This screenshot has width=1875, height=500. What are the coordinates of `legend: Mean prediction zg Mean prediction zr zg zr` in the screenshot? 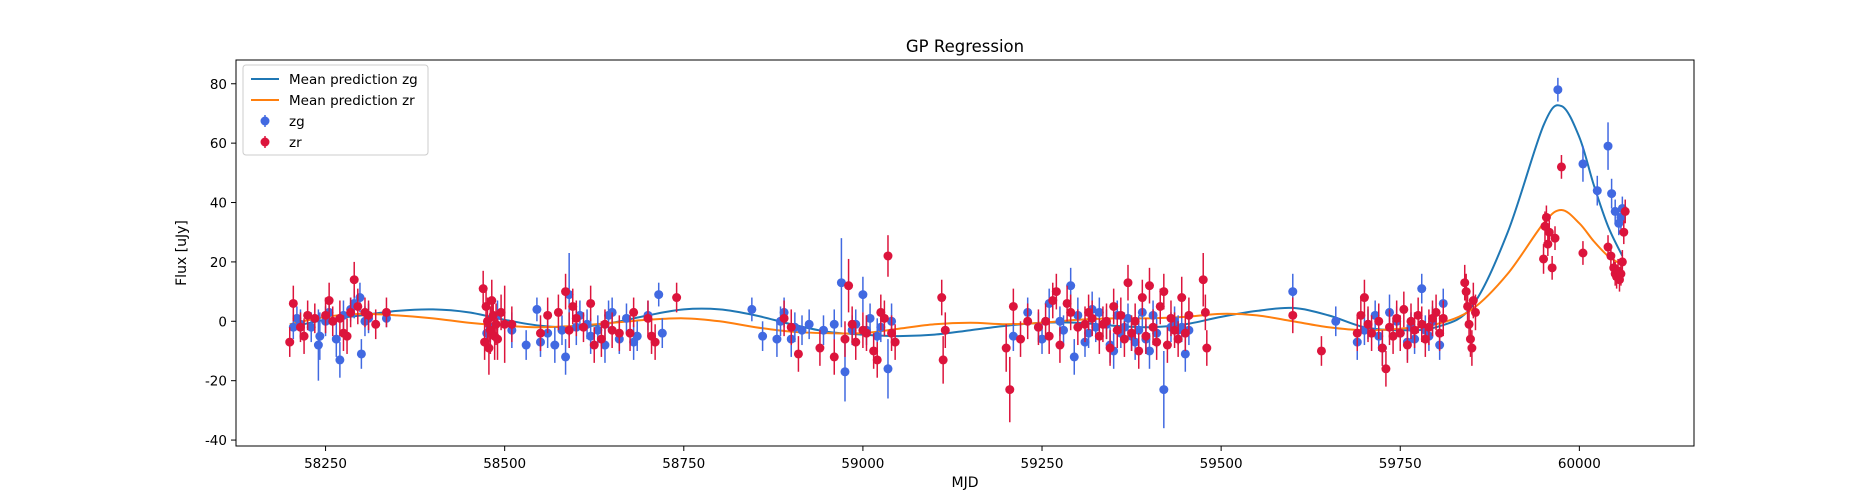 It's located at (335, 110).